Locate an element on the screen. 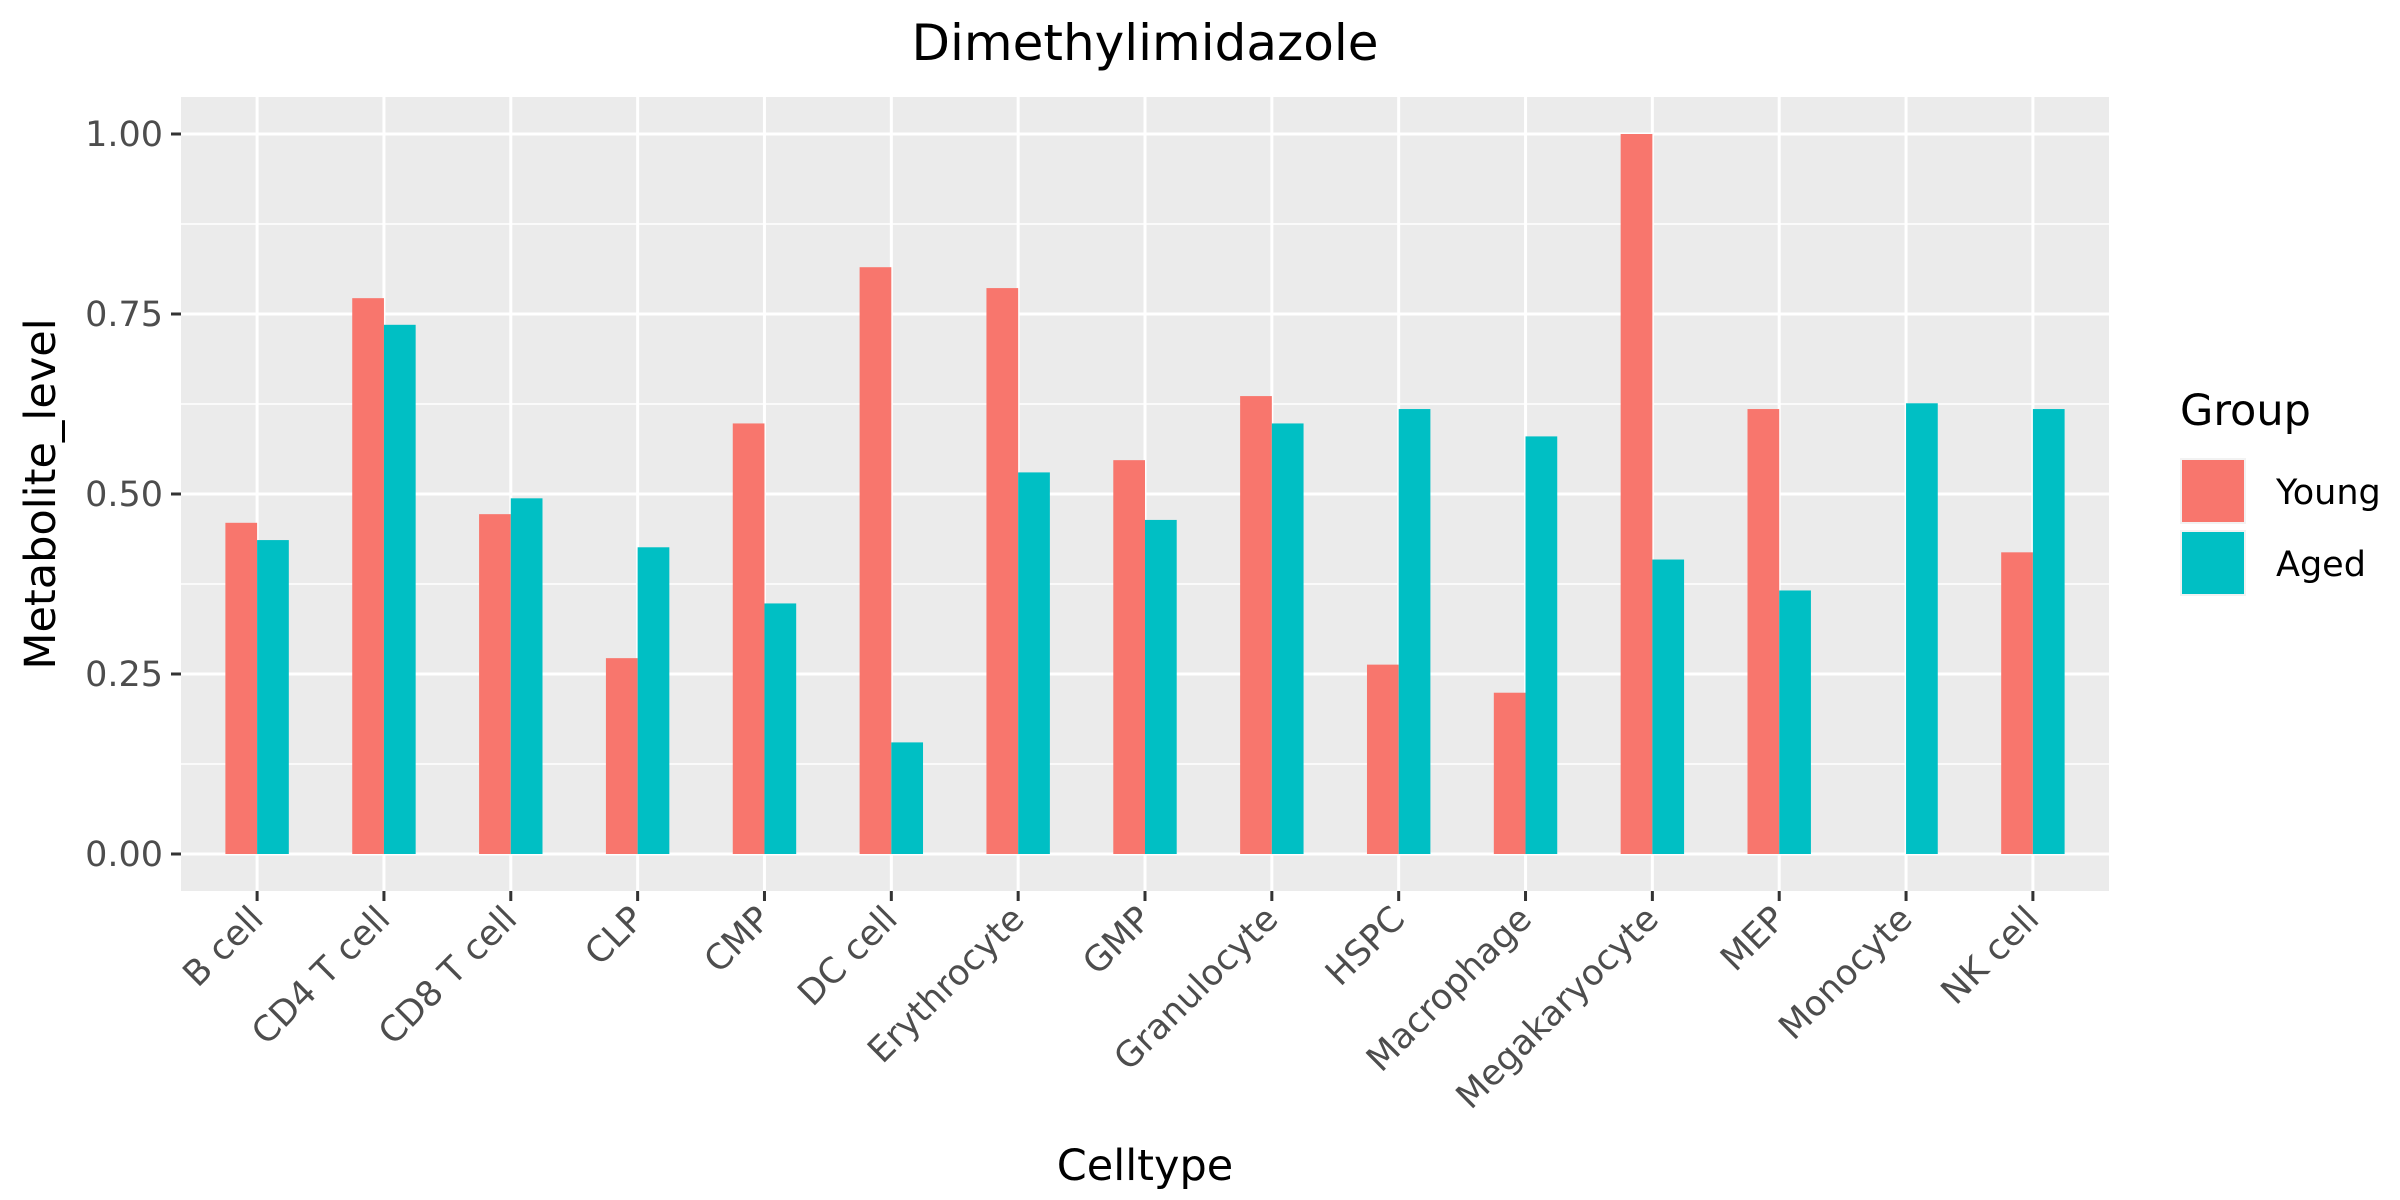 This screenshot has height=1200, width=2400. y-axis: 0.00 0.25 0.50 0.75 1.00 is located at coordinates (133, 495).